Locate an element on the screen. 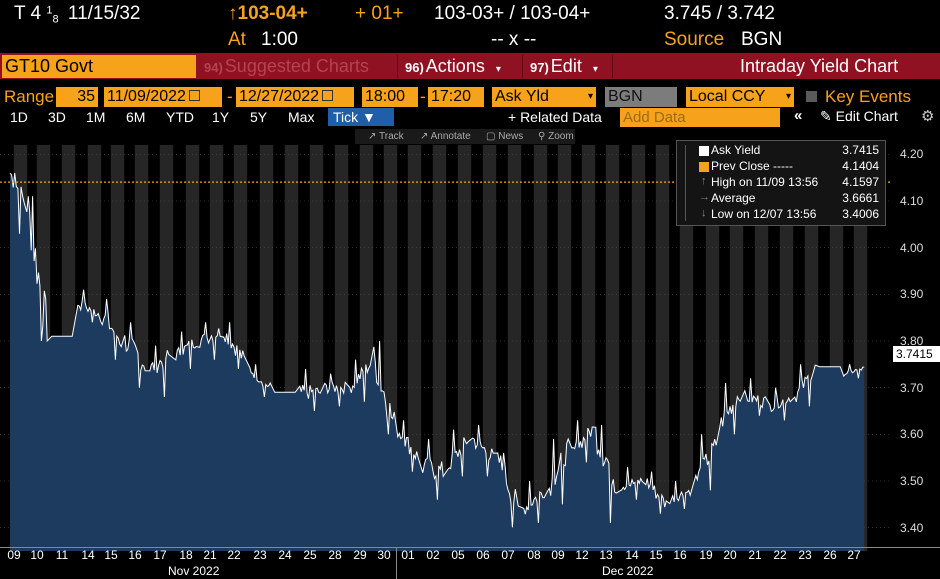  x-tick-label: 12 is located at coordinates (582, 555).